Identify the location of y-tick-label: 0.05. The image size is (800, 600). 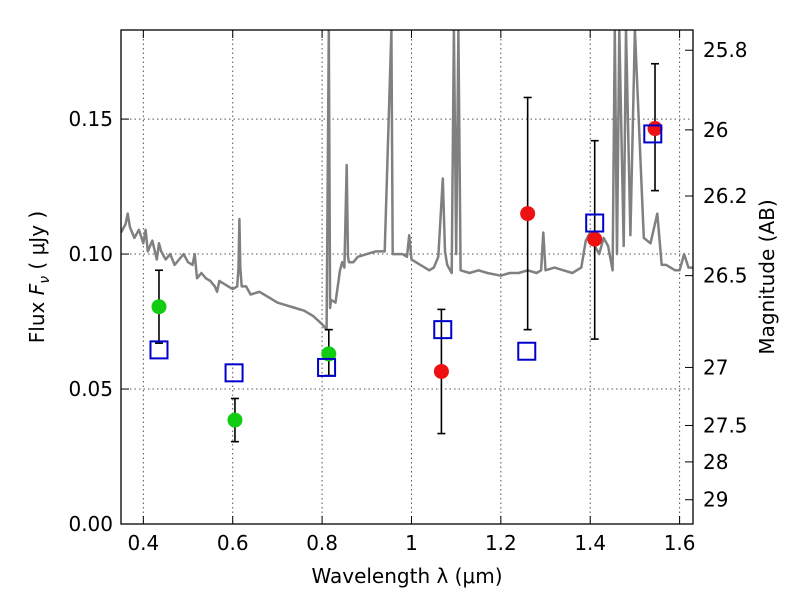
(90, 389).